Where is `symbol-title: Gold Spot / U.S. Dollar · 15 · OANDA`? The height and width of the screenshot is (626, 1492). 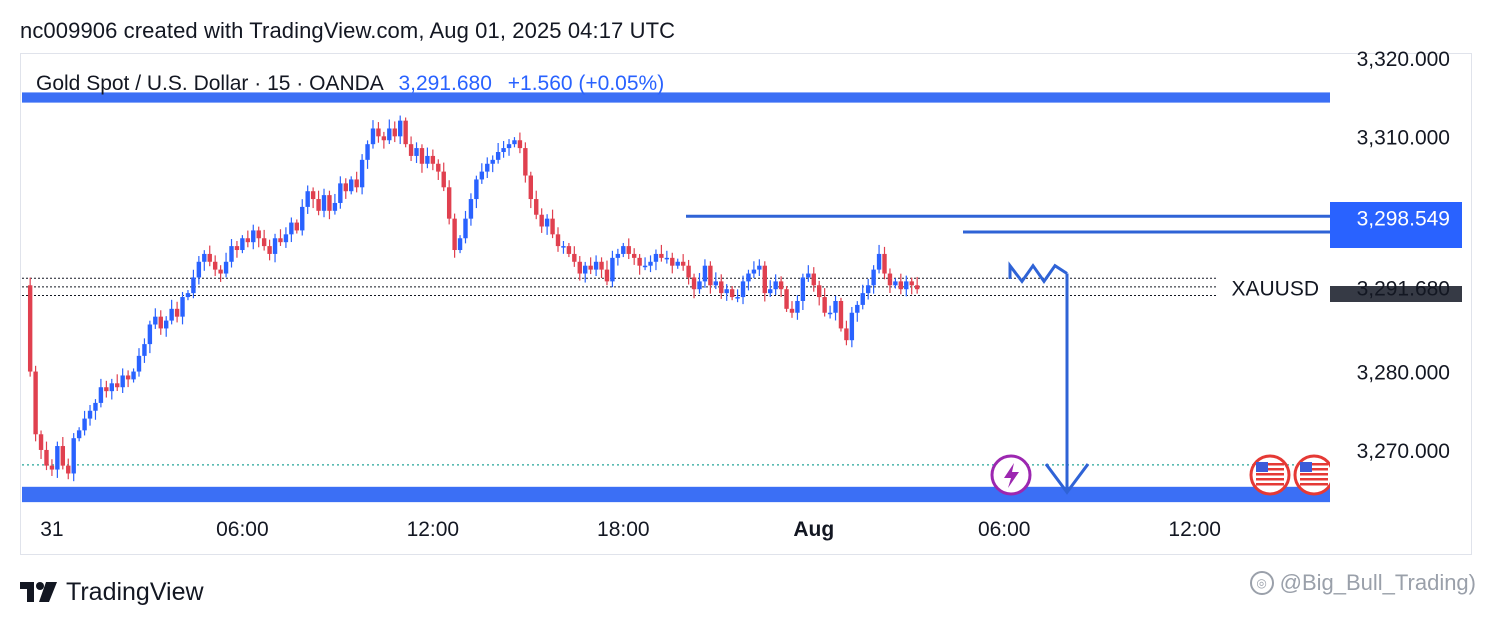 symbol-title: Gold Spot / U.S. Dollar · 15 · OANDA is located at coordinates (209, 83).